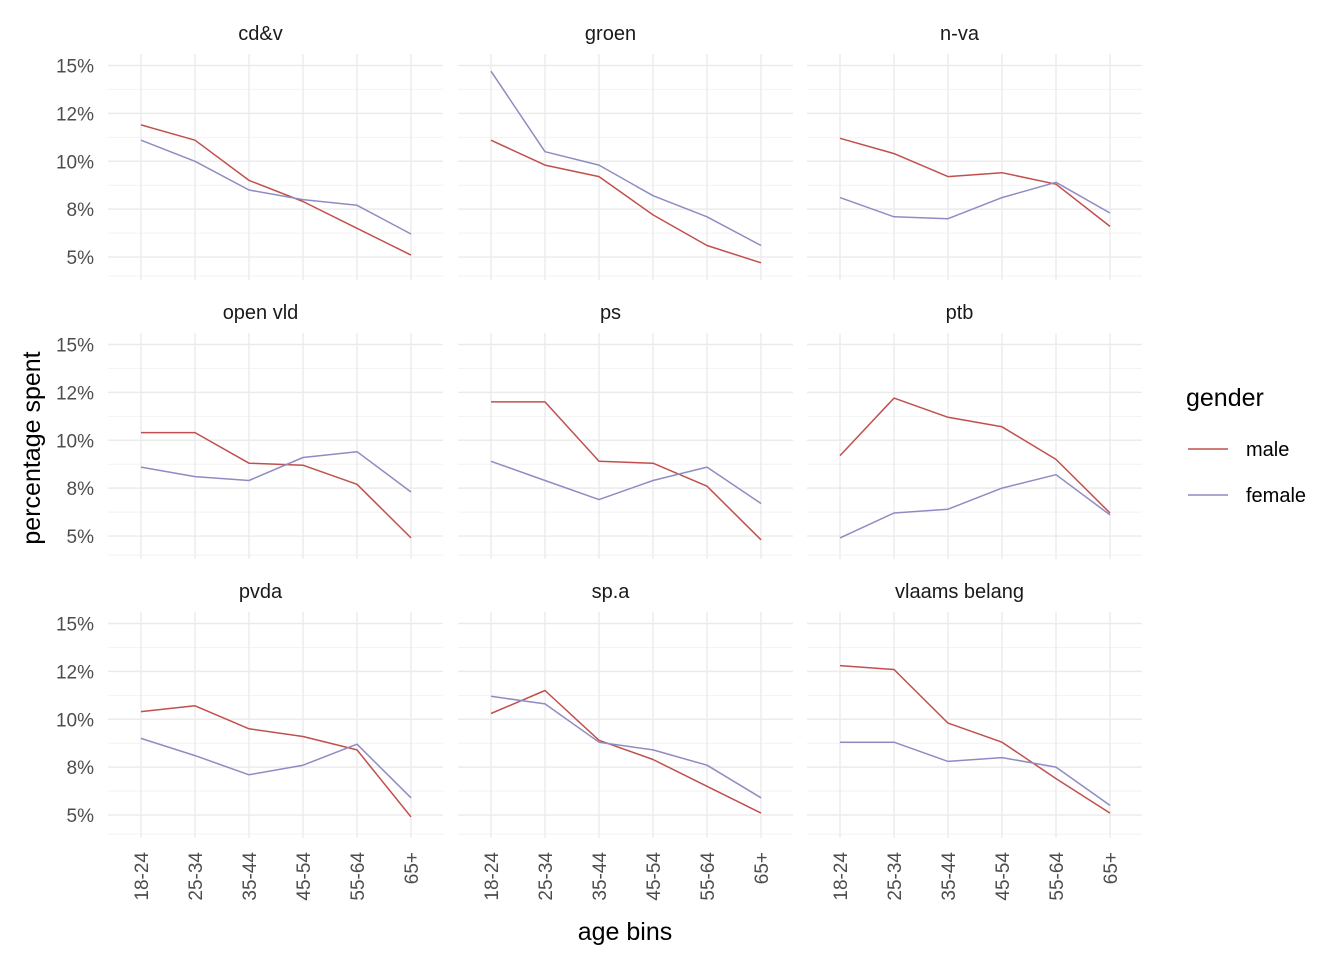  What do you see at coordinates (610, 34) in the screenshot?
I see `facet-title: groen` at bounding box center [610, 34].